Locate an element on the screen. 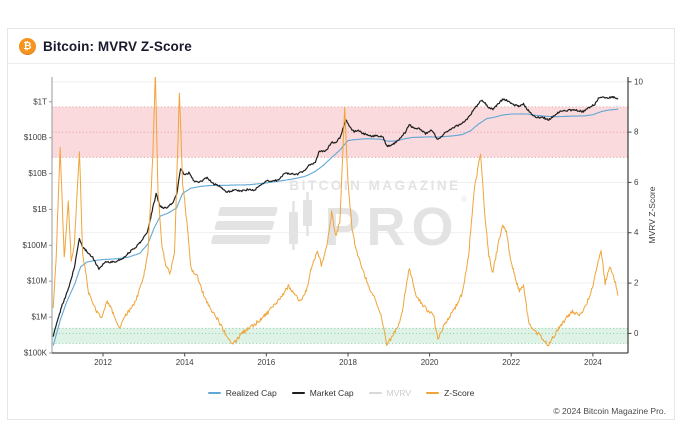 This screenshot has height=424, width=680. legend-item-realized-cap: Realized Cap is located at coordinates (242, 393).